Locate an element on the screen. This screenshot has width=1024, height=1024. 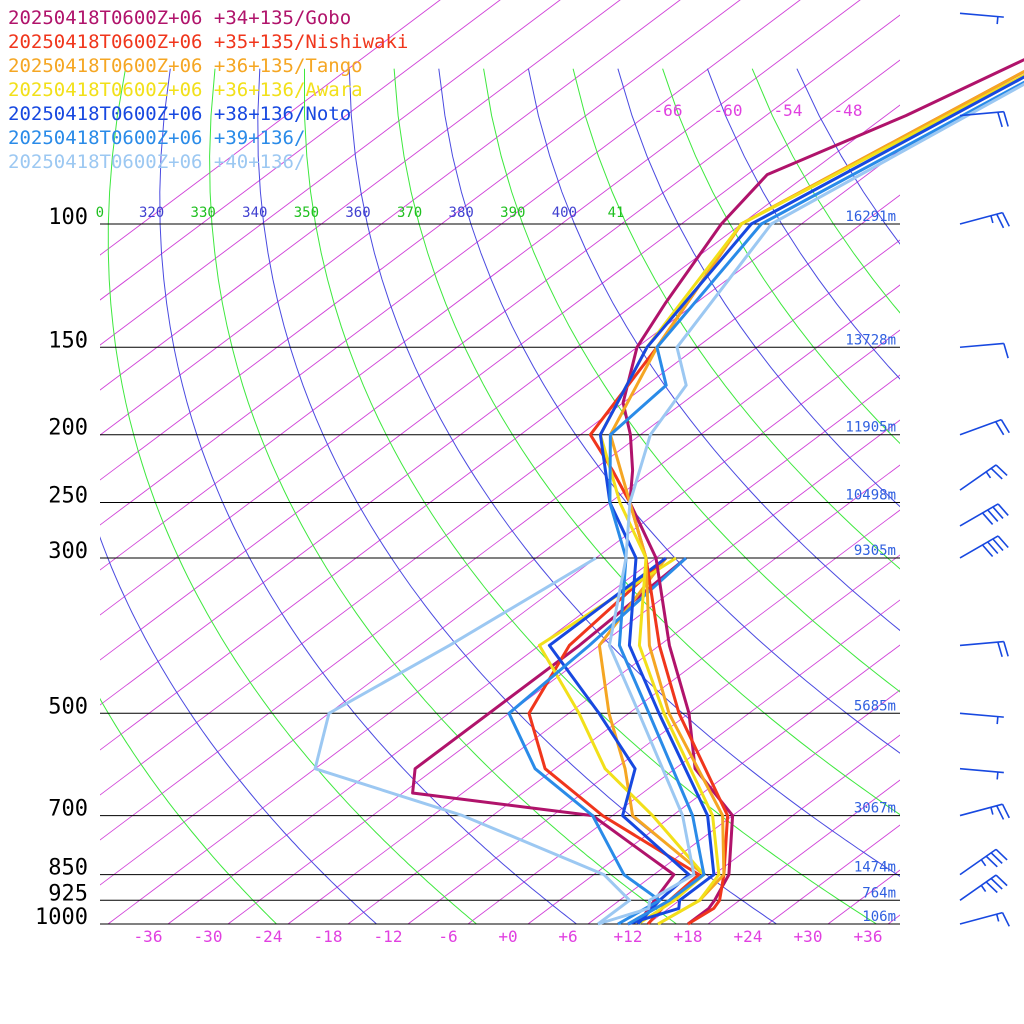
legend-entry: 20250418T0600Z+06 +35+135/Nishiwaki is located at coordinates (208, 42).